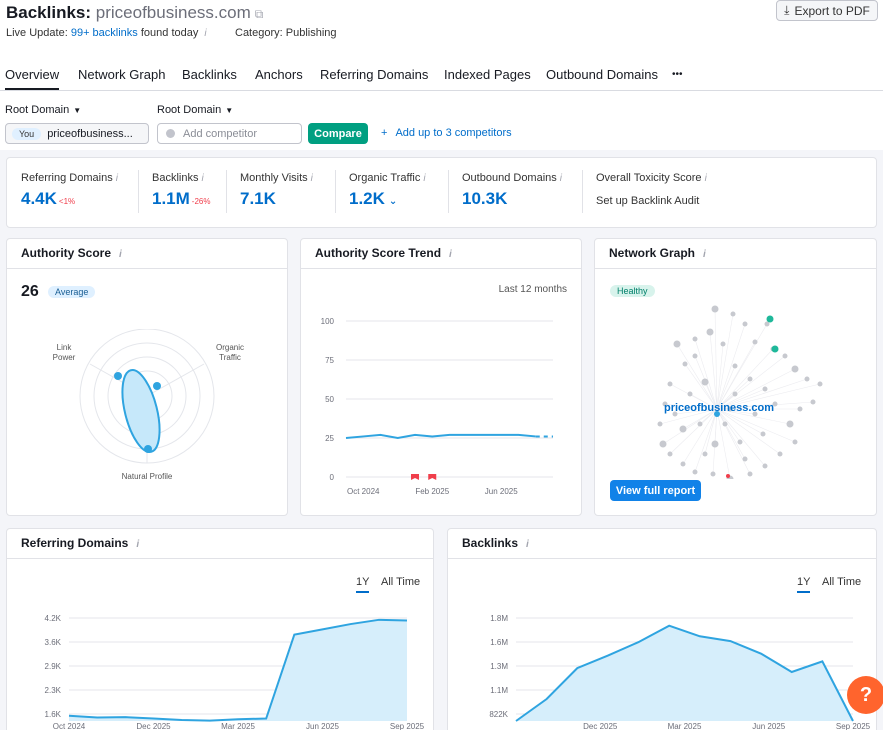  I want to click on root-domain-dropdown-1: Root Domain ▼, so click(43, 110).